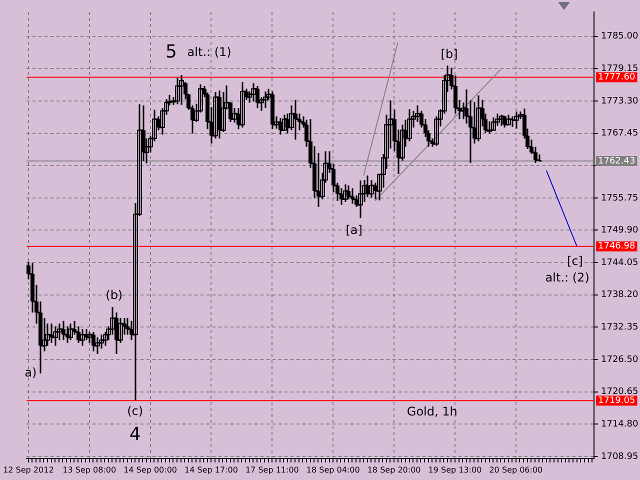 This screenshot has width=640, height=480. What do you see at coordinates (432, 411) in the screenshot?
I see `annotation: Gold, 1h` at bounding box center [432, 411].